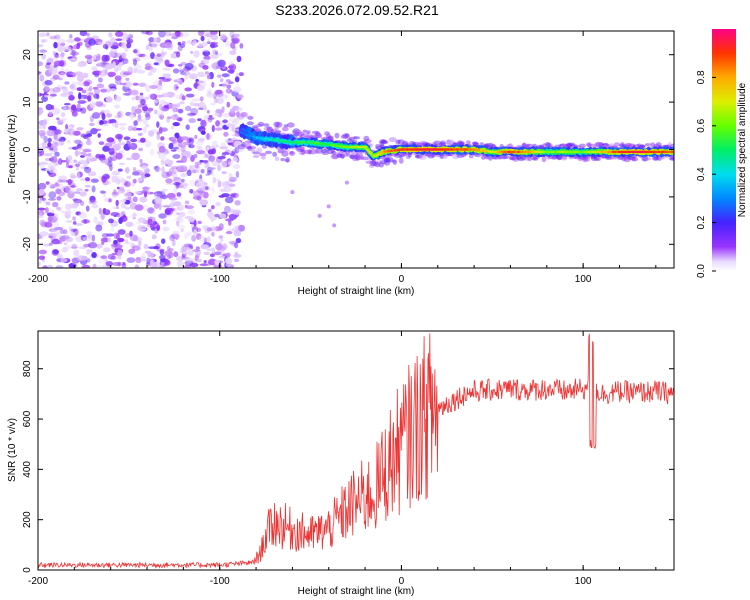 The image size is (750, 600). What do you see at coordinates (244, 114) in the screenshot?
I see `ridge-halo-blob` at bounding box center [244, 114].